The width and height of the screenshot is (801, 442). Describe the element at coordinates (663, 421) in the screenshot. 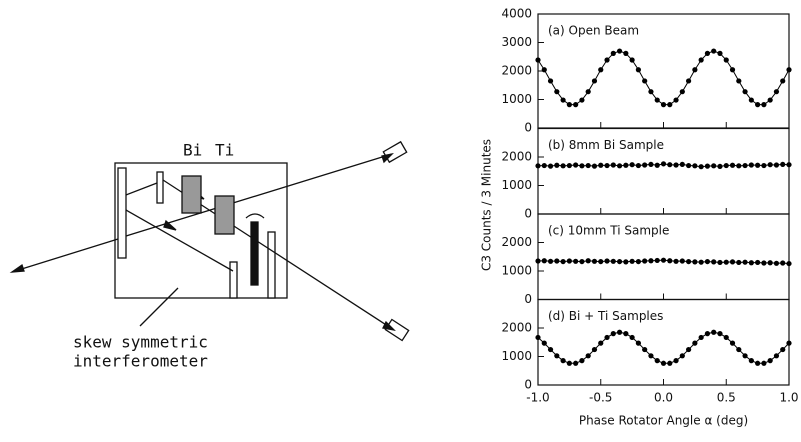

I see `x-axis-label: Phase Rotator Angle α (deg)` at that location.